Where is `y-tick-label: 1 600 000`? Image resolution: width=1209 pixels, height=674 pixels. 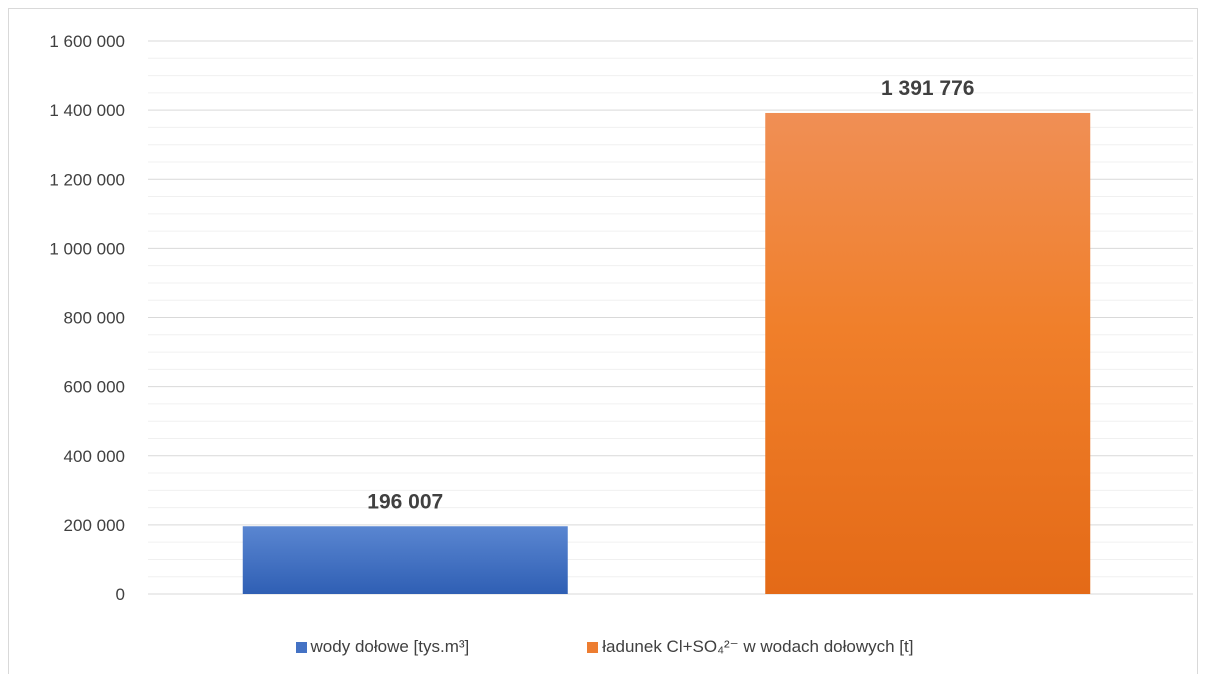 y-tick-label: 1 600 000 is located at coordinates (87, 41).